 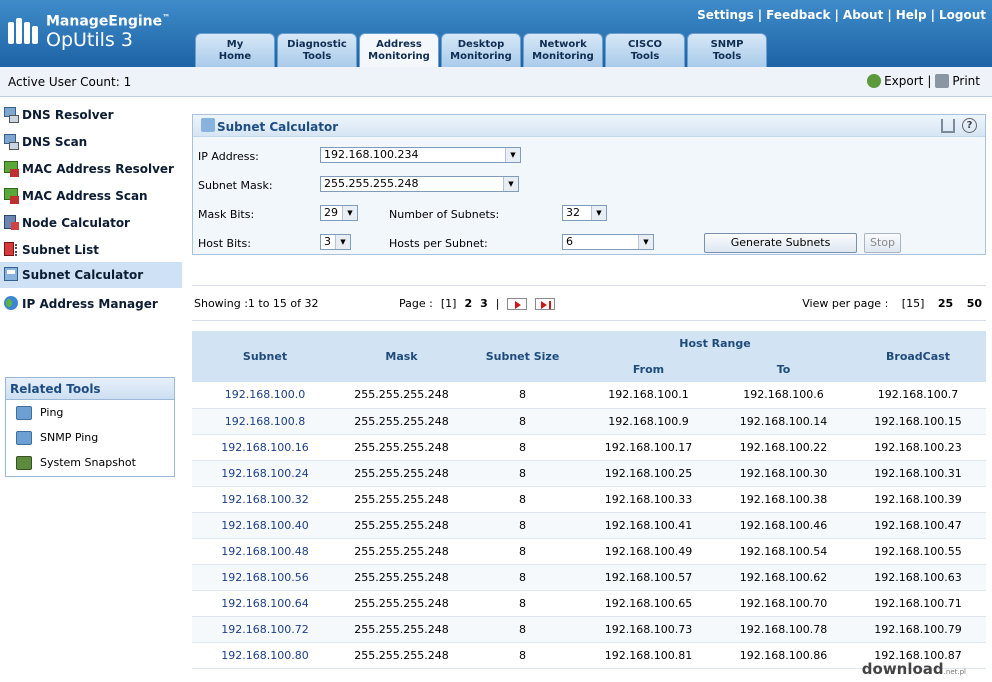 I want to click on subnet-cell: 192.168.100.40, so click(x=265, y=525).